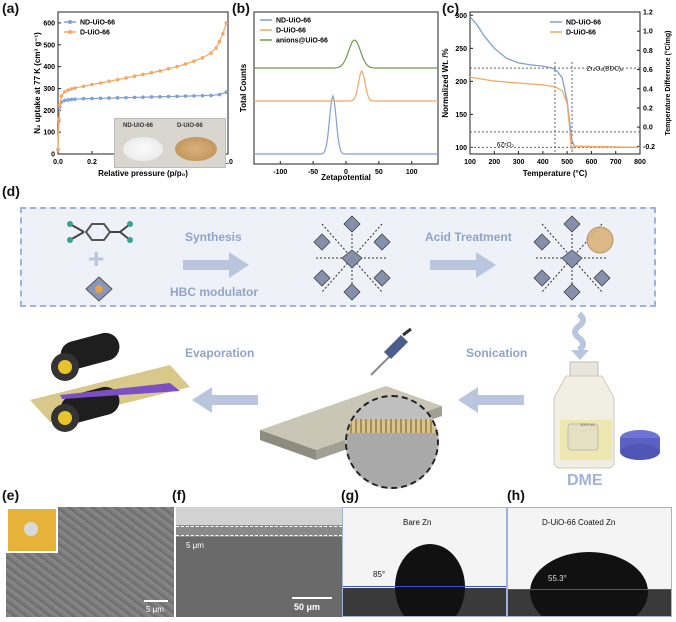  Describe the element at coordinates (588, 424) in the screenshot. I see `bottle-volume-label: 1000 mL` at that location.